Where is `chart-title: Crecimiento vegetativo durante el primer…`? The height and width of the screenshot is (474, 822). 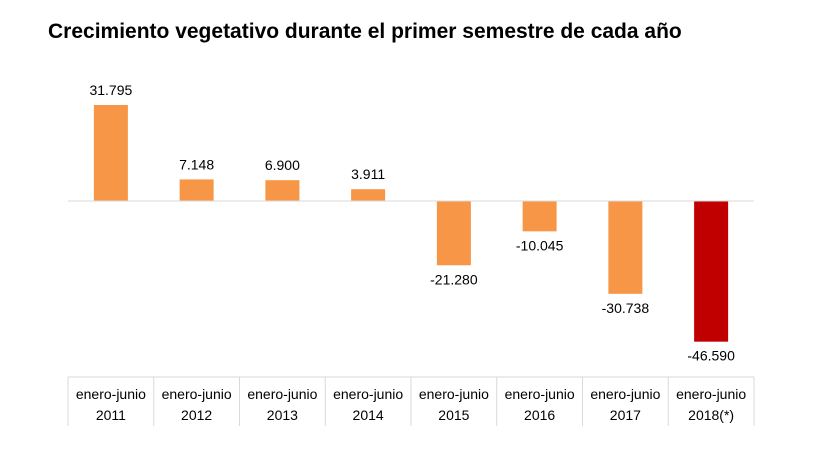 chart-title: Crecimiento vegetativo durante el primer… is located at coordinates (365, 31).